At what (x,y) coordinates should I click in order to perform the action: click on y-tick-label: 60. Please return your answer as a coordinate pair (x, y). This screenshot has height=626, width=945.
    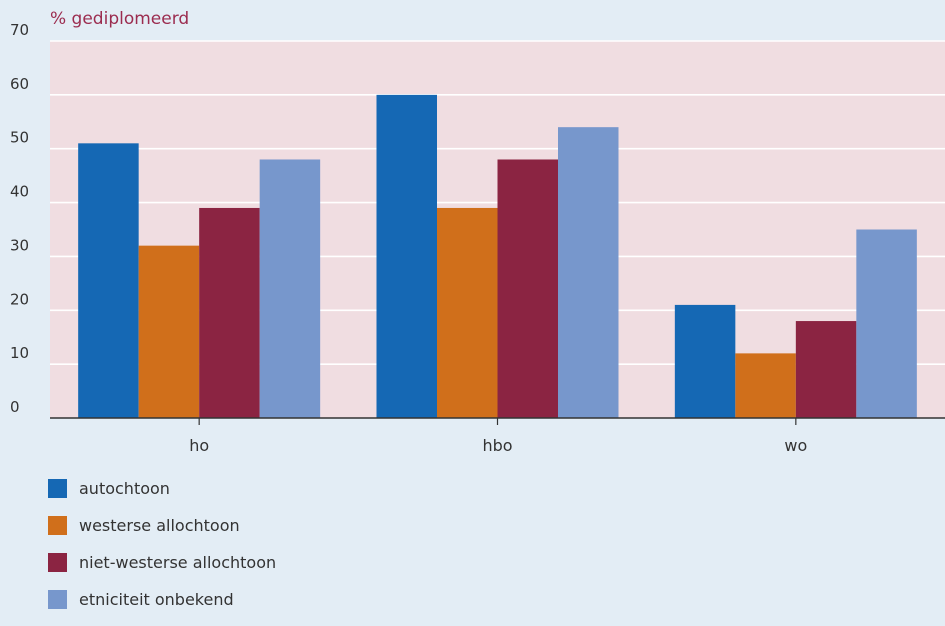
    Looking at the image, I should click on (19, 84).